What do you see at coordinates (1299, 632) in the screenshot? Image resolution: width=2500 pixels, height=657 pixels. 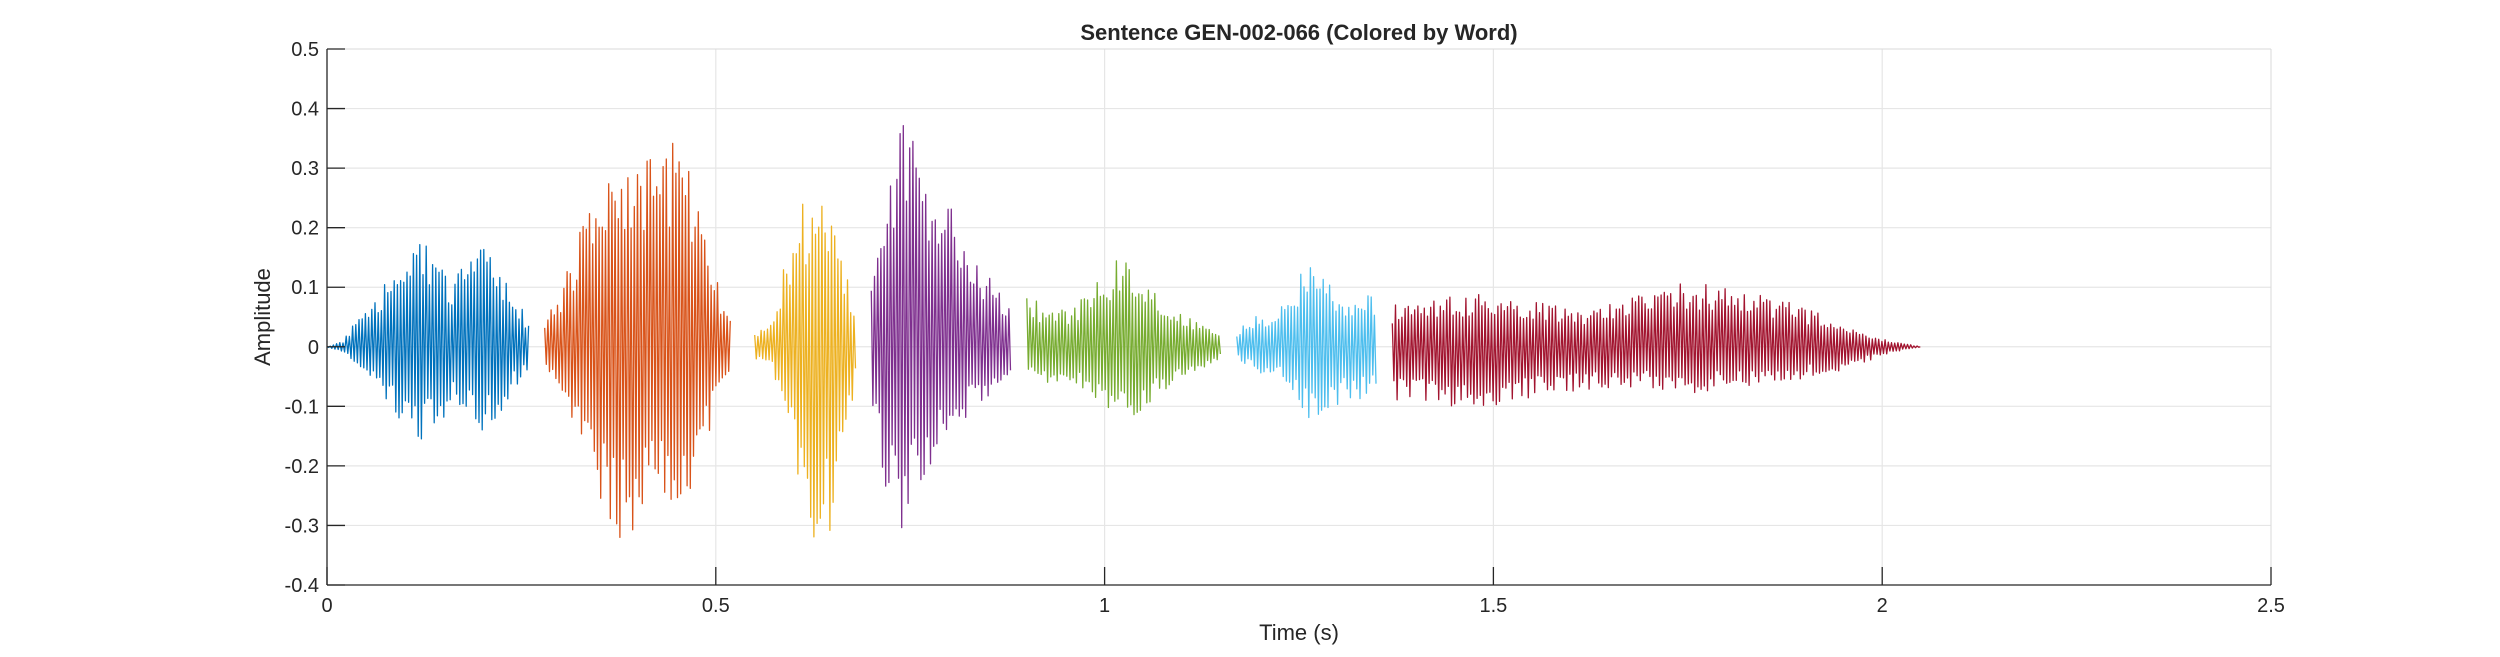 I see `x-axis-label: Time (s)` at bounding box center [1299, 632].